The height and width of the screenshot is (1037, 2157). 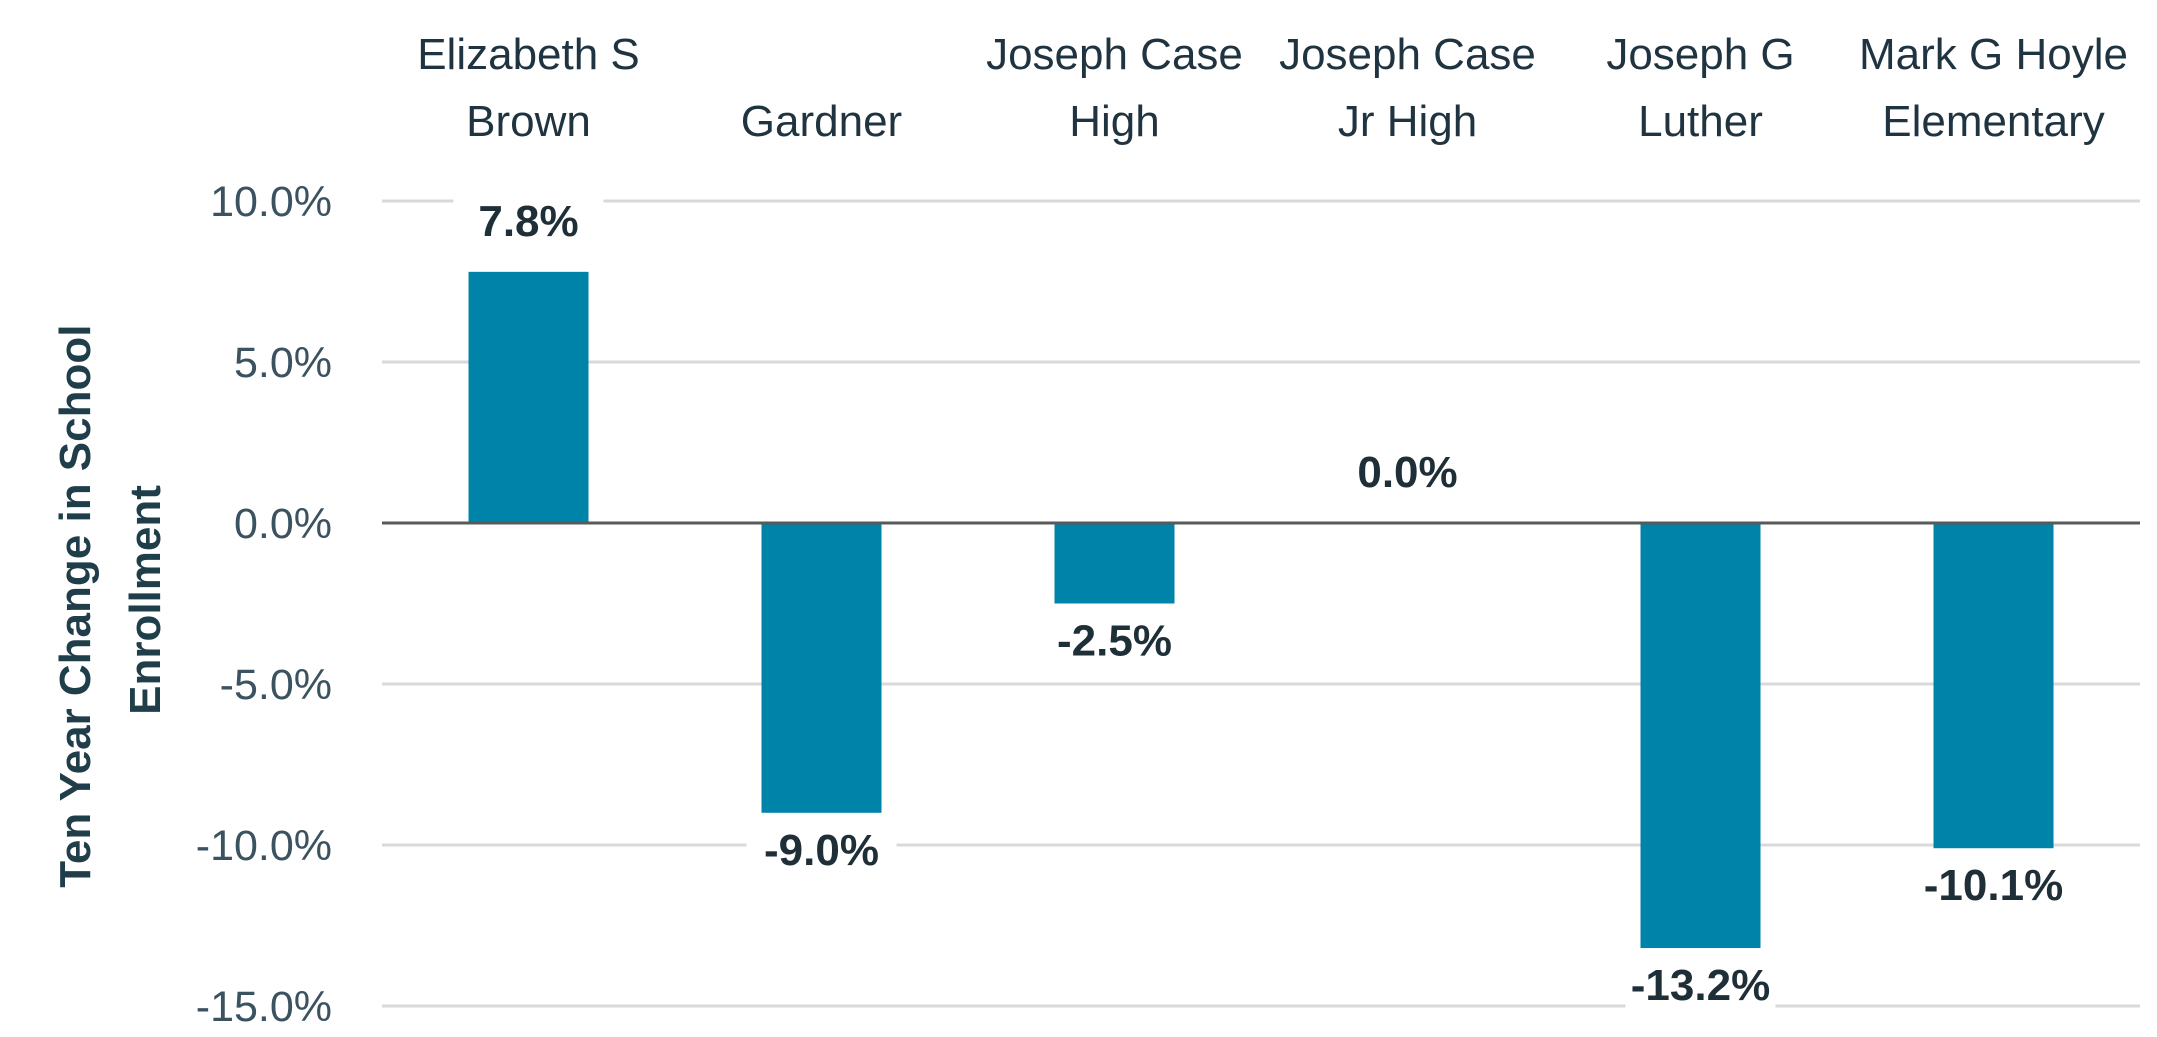 I want to click on data-label: -10.1%, so click(x=1993, y=885).